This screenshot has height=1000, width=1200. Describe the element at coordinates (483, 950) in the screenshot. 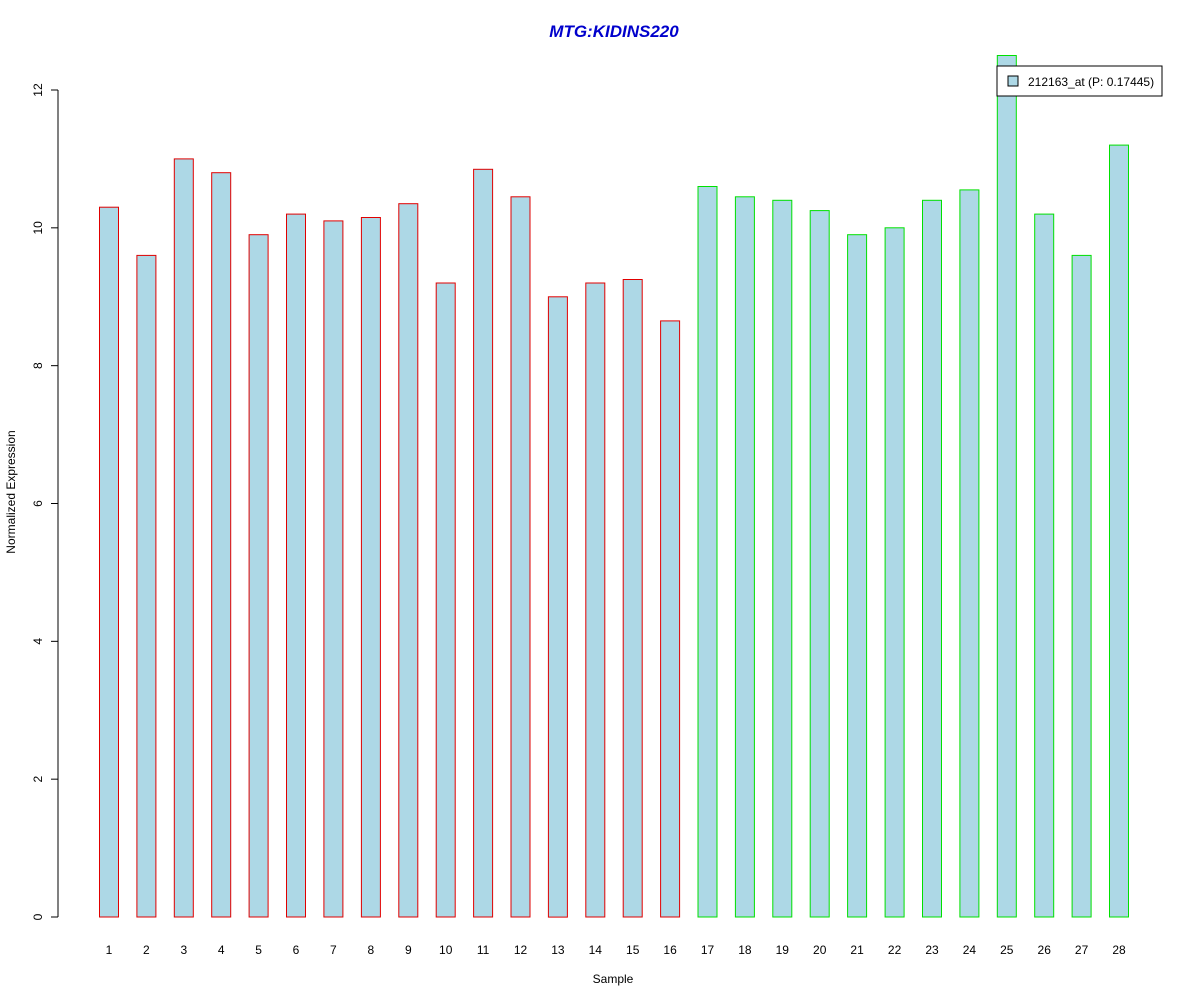

I see `x-tick-label: 11` at that location.